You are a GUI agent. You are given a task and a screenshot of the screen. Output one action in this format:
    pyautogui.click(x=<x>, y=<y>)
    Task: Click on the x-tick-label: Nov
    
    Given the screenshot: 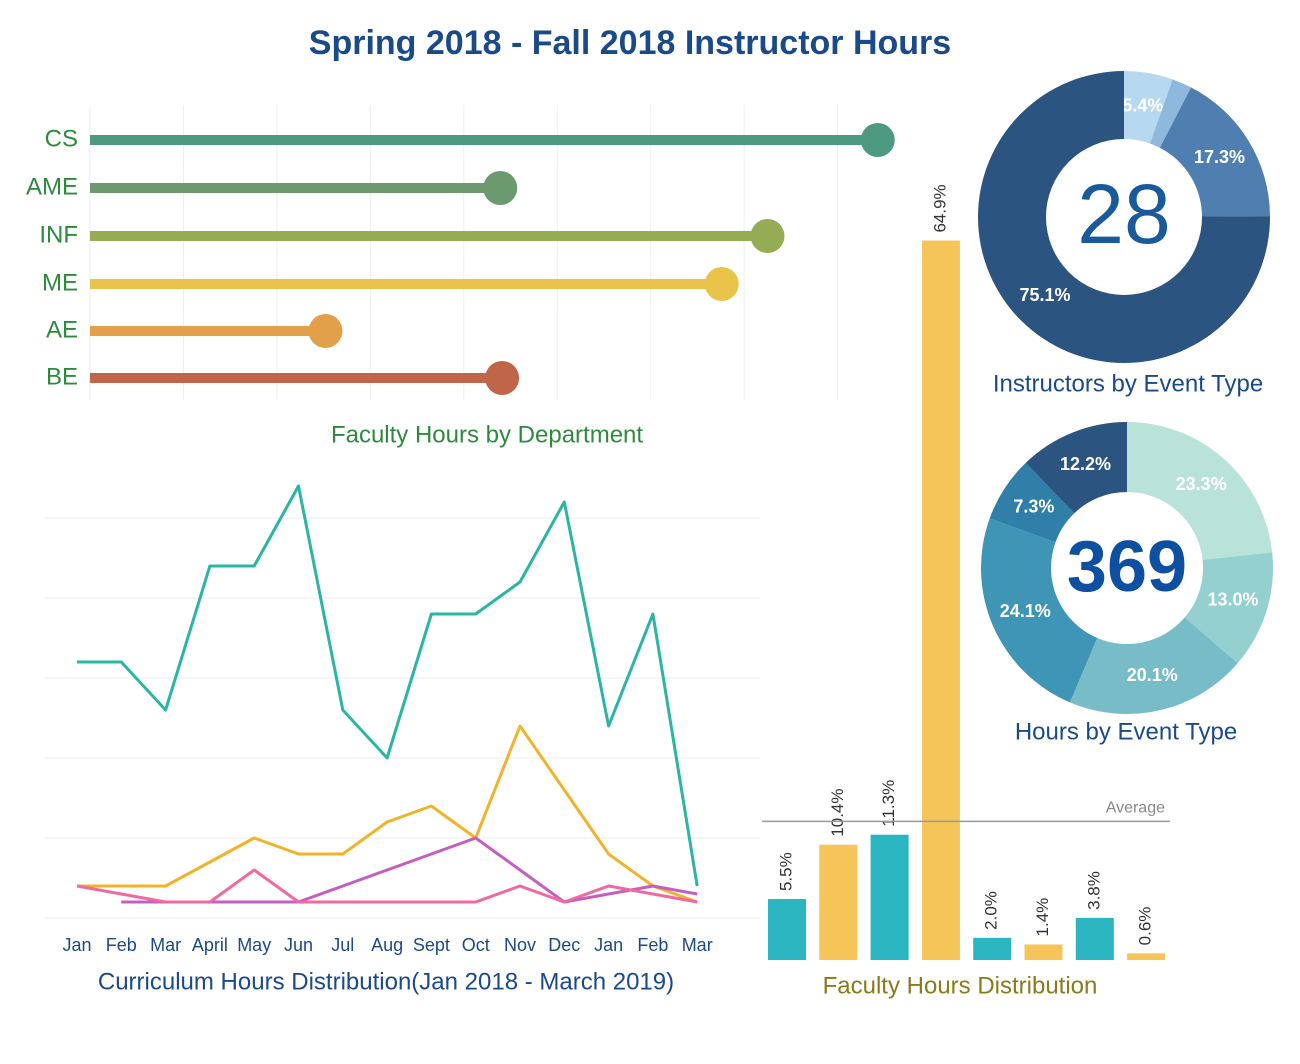 What is the action you would take?
    pyautogui.click(x=520, y=945)
    